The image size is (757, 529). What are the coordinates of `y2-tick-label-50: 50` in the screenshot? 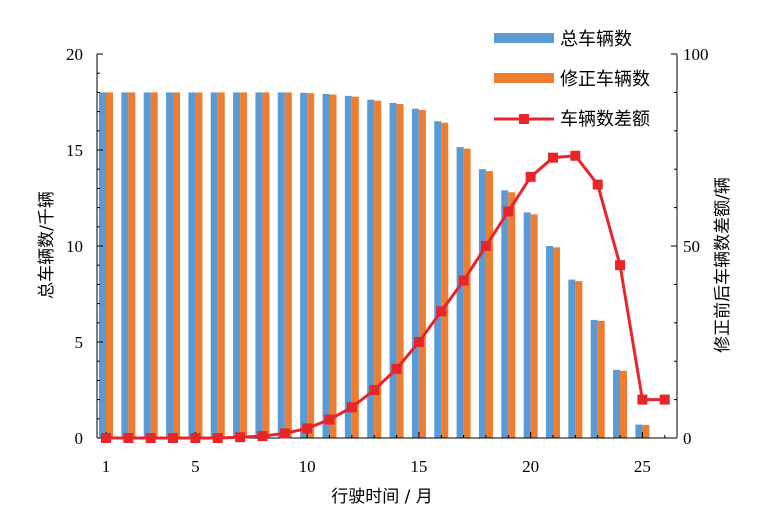 It's located at (691, 246).